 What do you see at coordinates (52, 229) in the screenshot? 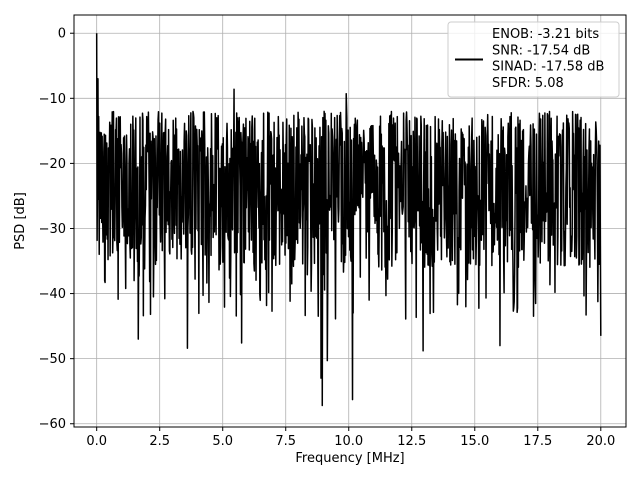
I see `y-tick-label: −30` at bounding box center [52, 229].